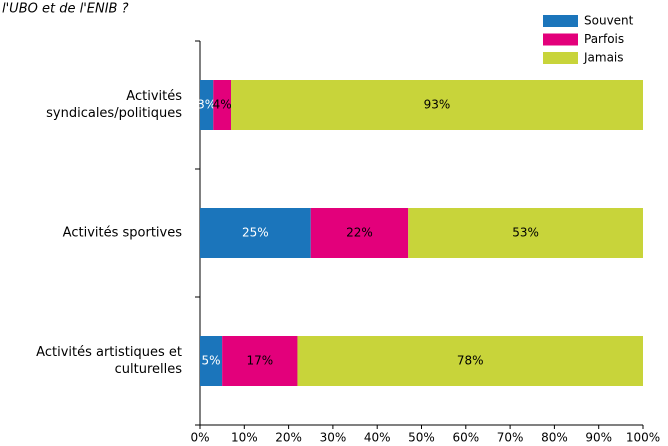 This screenshot has height=446, width=668. What do you see at coordinates (421, 438) in the screenshot?
I see `x-tick-label: 50%` at bounding box center [421, 438].